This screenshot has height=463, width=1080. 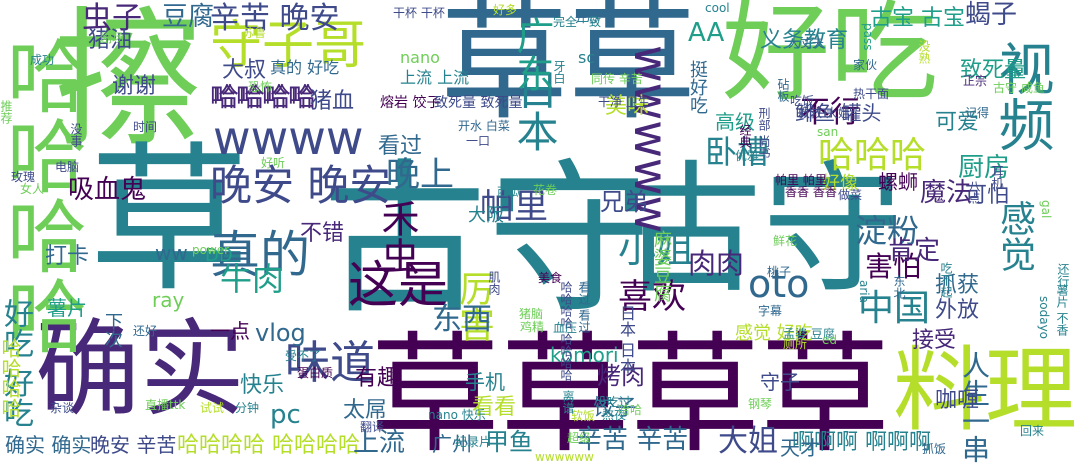 I want to click on cloud-word: 花卷, so click(x=545, y=190).